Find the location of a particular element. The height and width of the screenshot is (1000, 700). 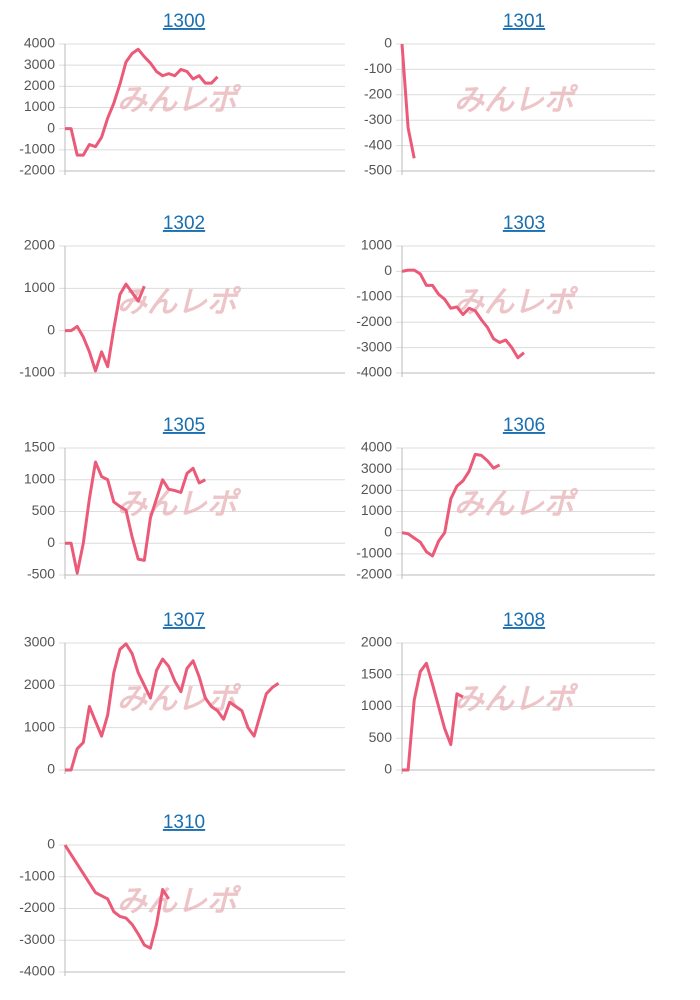

y-tick-label: -300 is located at coordinates (378, 119).